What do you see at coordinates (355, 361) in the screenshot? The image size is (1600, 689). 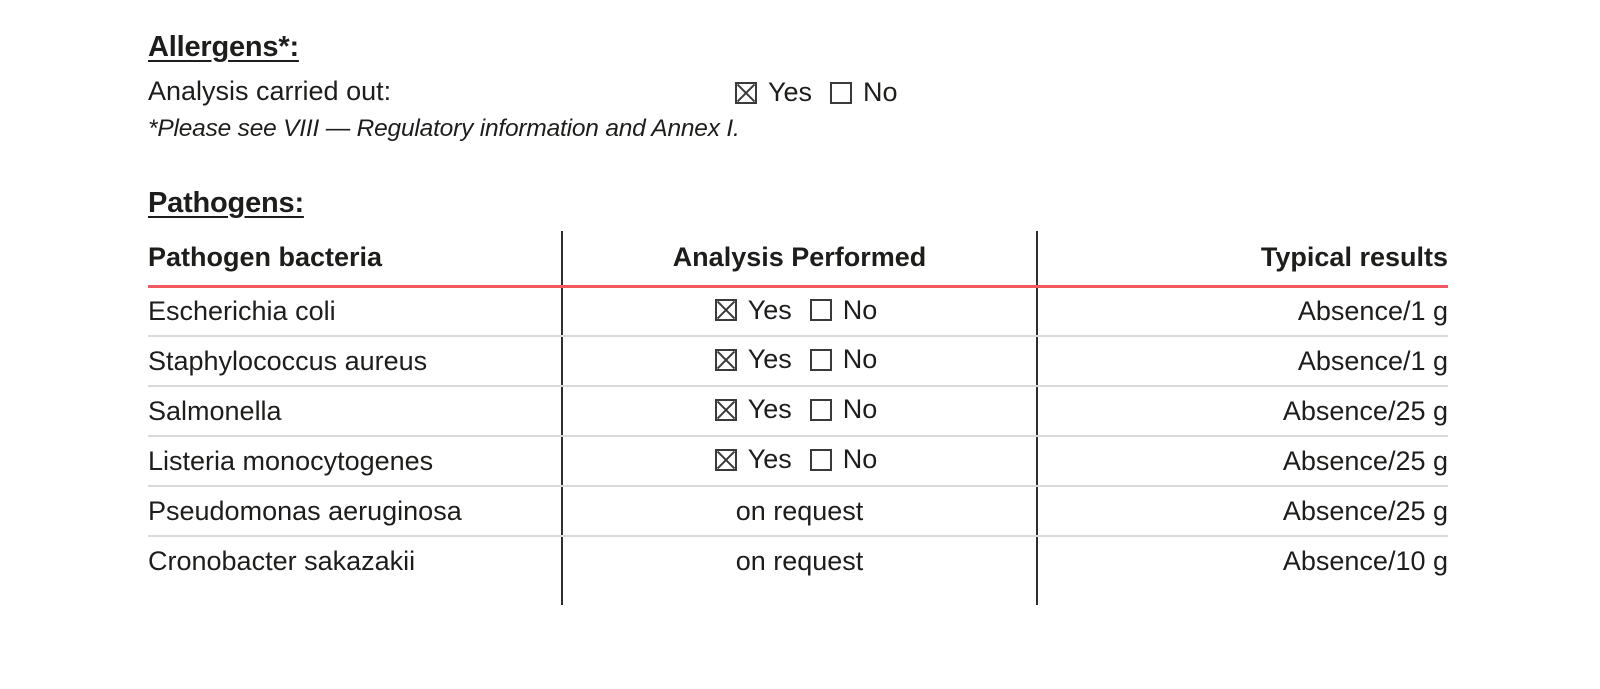 I see `pathogen-name-cell: Staphylococcus aureus` at bounding box center [355, 361].